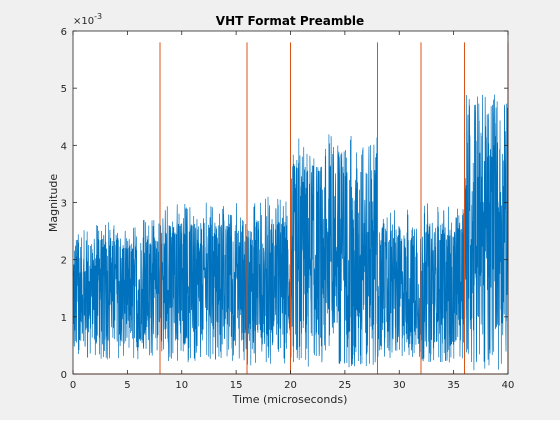 Image resolution: width=560 pixels, height=424 pixels. Describe the element at coordinates (83, 21) in the screenshot. I see `y-exponent-base: ×10` at that location.